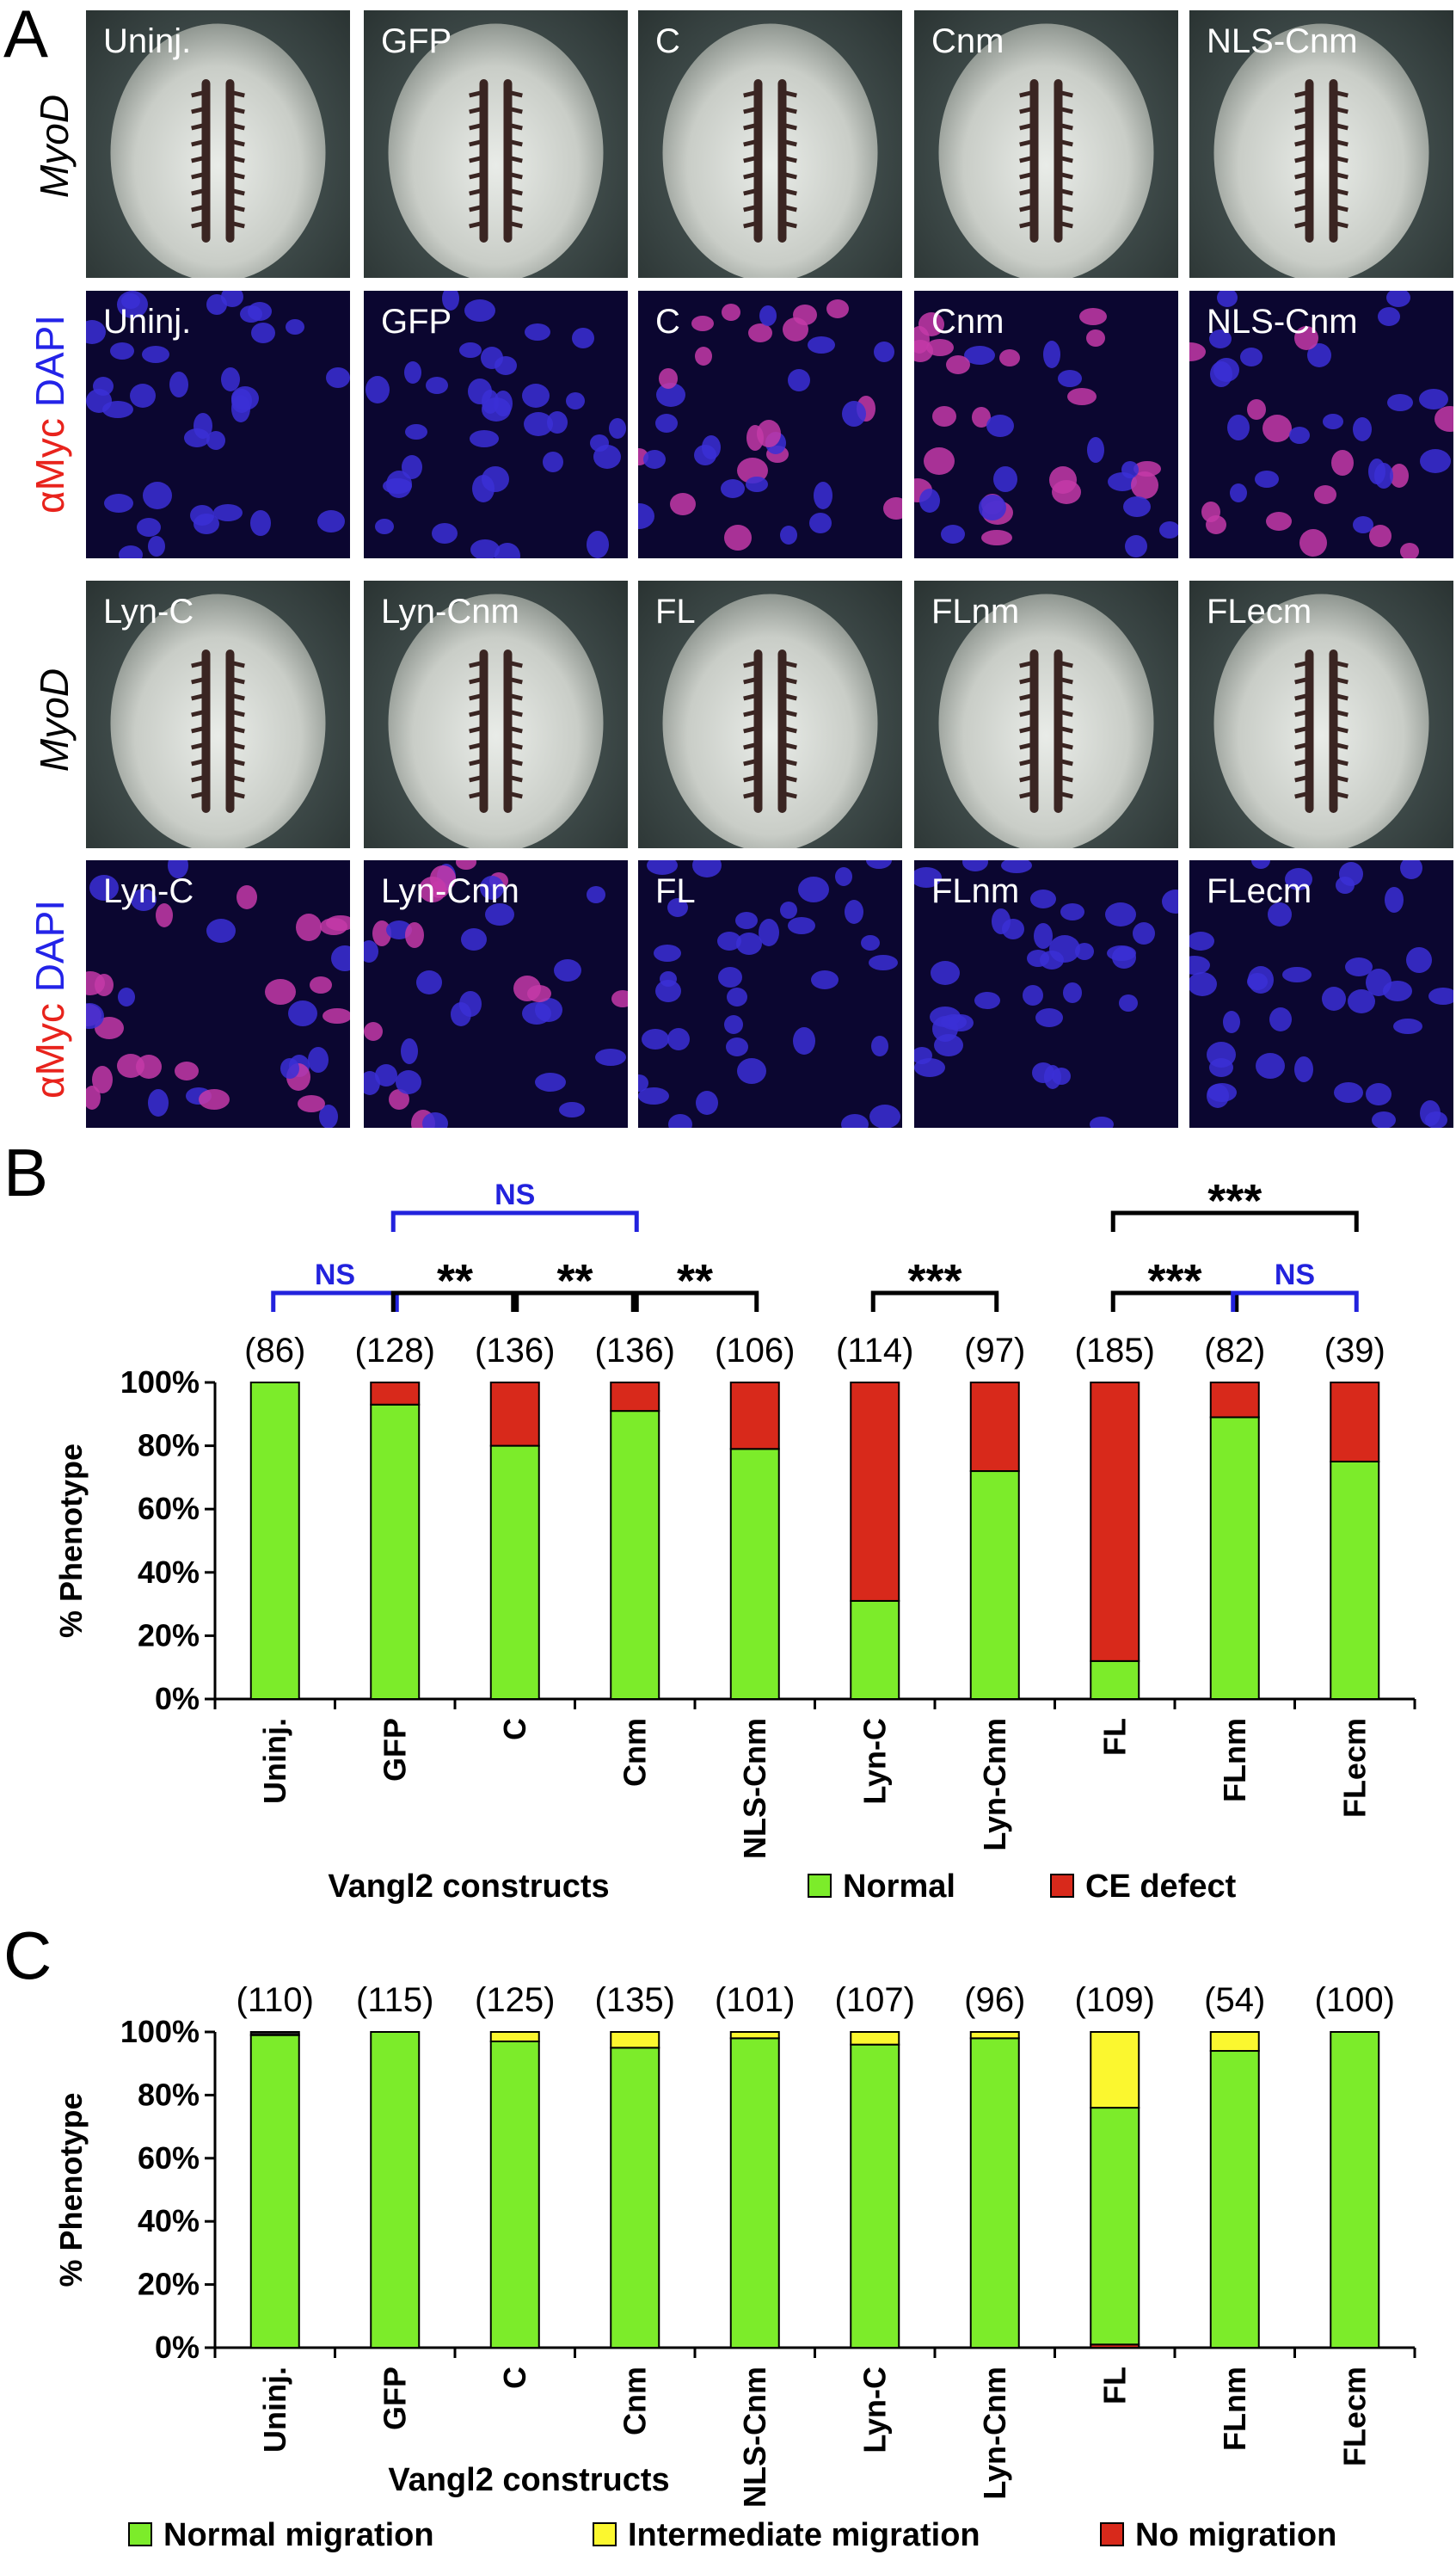 Image resolution: width=1456 pixels, height=2561 pixels. Describe the element at coordinates (140, 2534) in the screenshot. I see `legend-swatch` at that location.